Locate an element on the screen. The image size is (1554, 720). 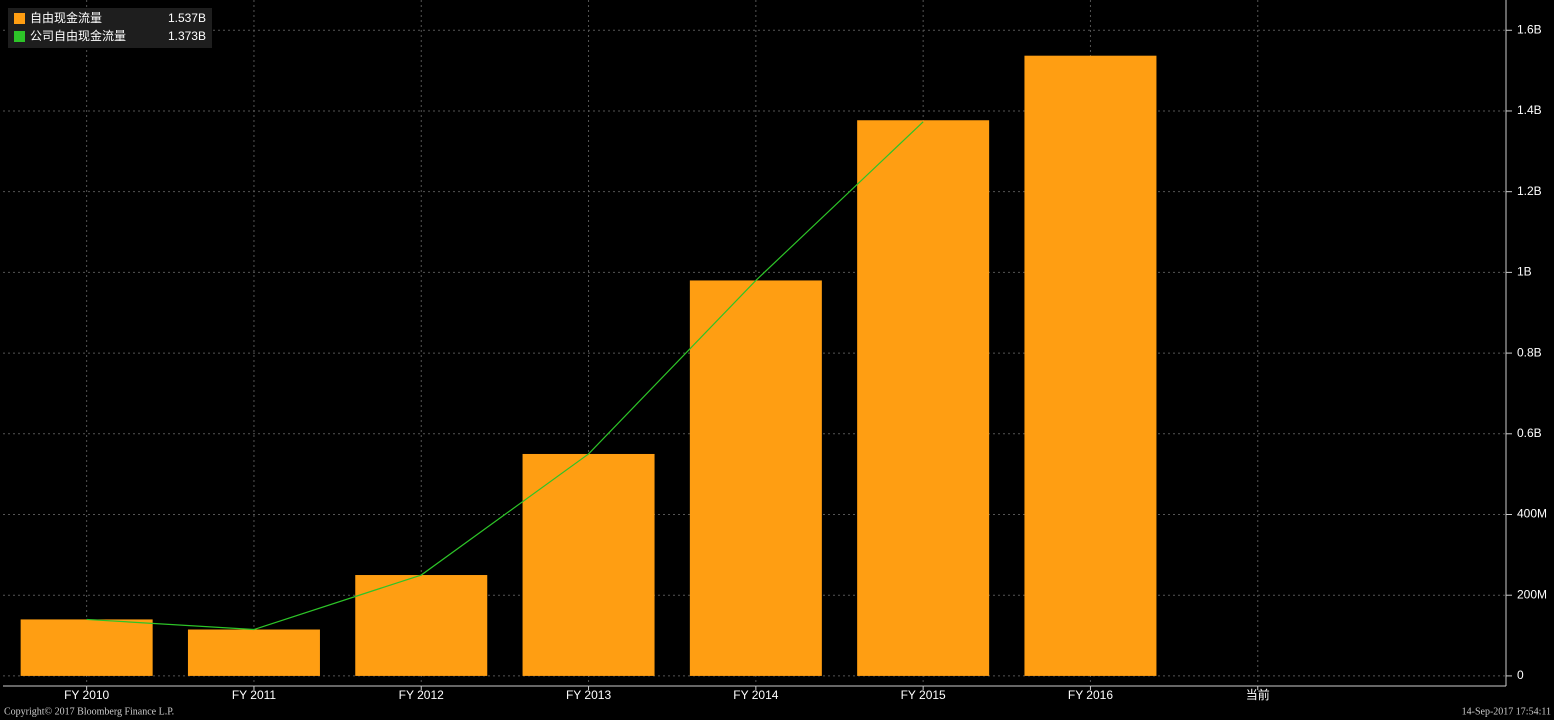
x-tick-label: FY 2013 is located at coordinates (588, 695).